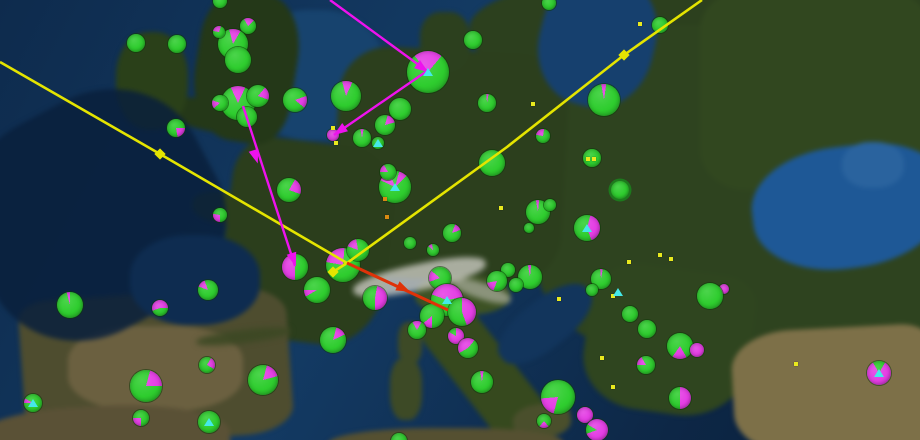 The width and height of the screenshot is (920, 440). I want to click on magenta-route-north, so click(378, 36).